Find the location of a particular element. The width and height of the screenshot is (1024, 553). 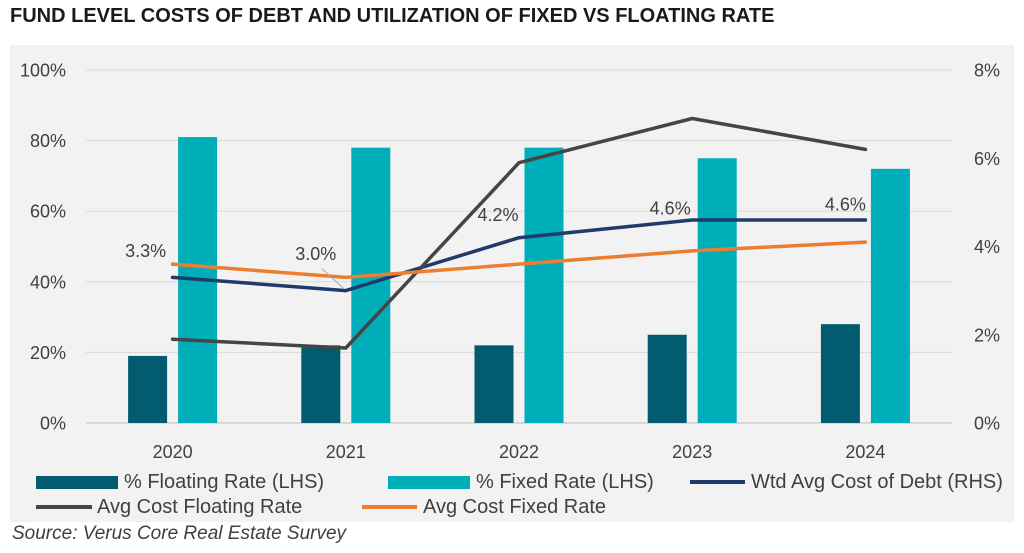

avg-cost-fixed-rate-line is located at coordinates (519, 260).